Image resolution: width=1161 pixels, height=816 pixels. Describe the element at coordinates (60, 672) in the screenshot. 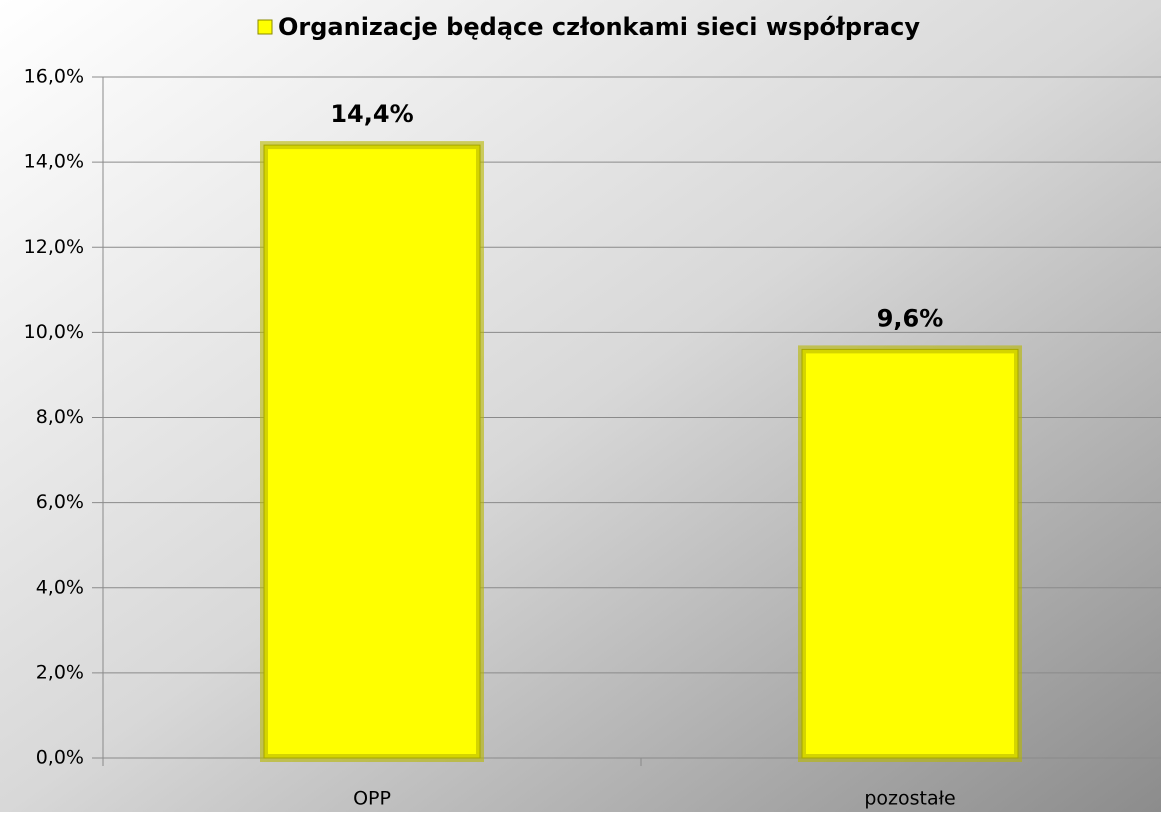

I see `y-tick-label: 2,0%` at that location.